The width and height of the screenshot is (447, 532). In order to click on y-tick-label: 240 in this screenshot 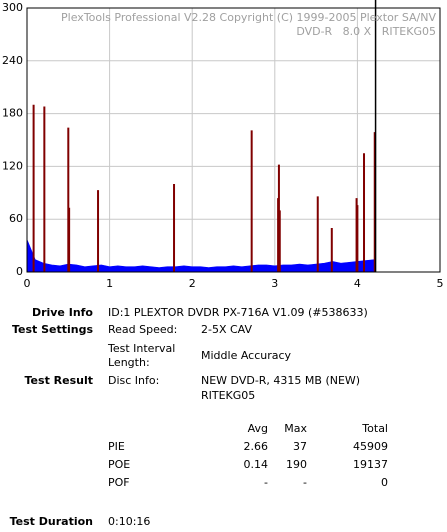, I will do `click(12, 60)`.